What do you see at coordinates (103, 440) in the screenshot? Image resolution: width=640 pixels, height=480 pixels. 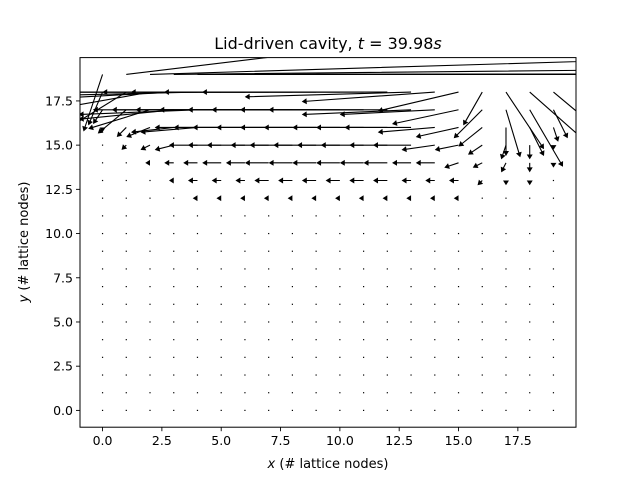 I see `x-tick-label: 0.0` at bounding box center [103, 440].